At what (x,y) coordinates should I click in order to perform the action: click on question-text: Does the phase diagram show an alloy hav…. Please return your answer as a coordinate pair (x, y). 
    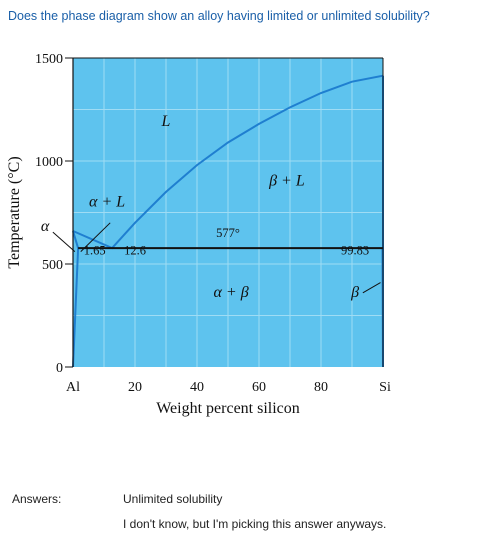
    Looking at the image, I should click on (219, 16).